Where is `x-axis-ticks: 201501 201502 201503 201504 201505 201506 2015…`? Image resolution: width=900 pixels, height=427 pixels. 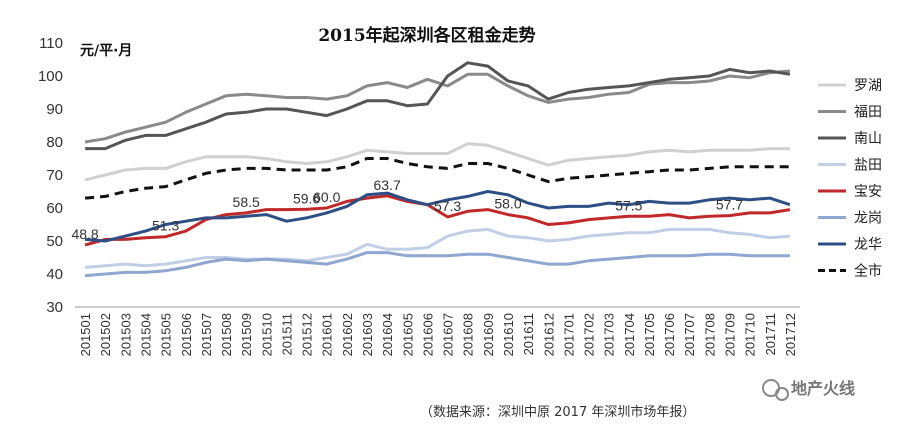
x-axis-ticks: 201501 201502 201503 201504 201505 201506 2015… is located at coordinates (438, 334).